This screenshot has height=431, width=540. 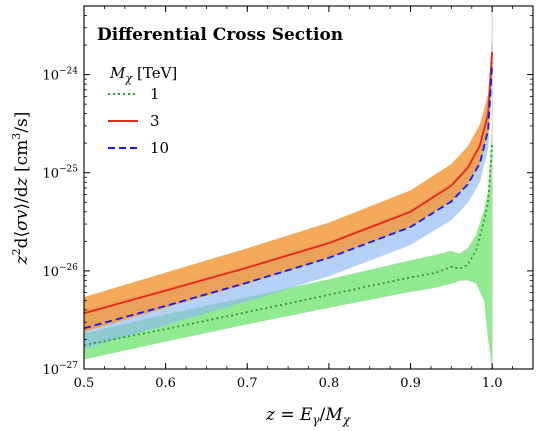 I want to click on y-tick-label: 10−24, so click(x=60, y=75).